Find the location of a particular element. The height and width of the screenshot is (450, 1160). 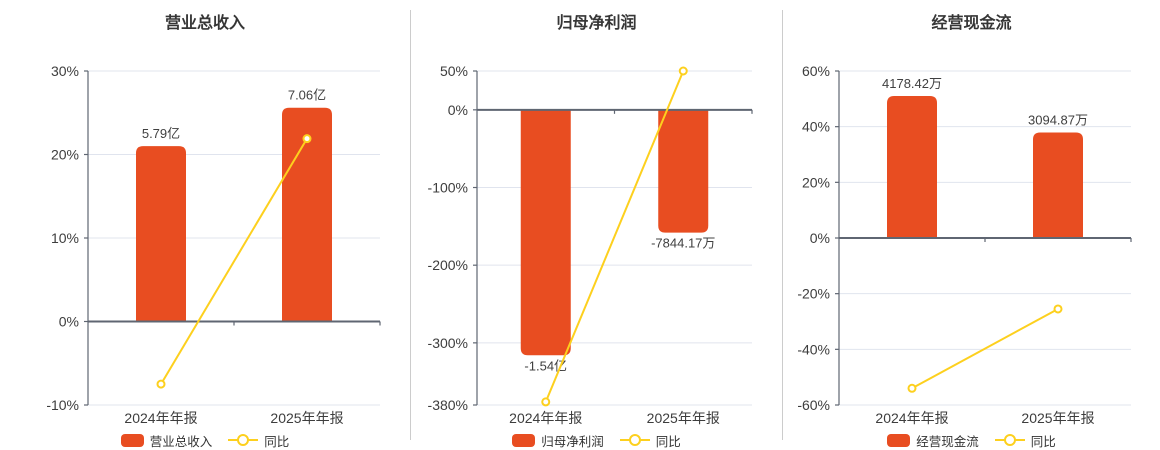

y-tick-label: -100% is located at coordinates (448, 188).